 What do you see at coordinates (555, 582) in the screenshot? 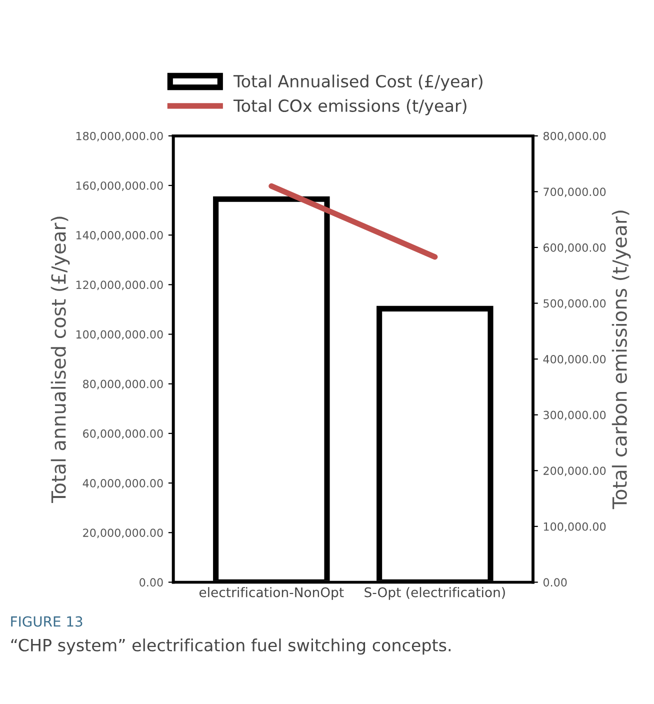
I see `y2-tick-label: 0.00` at bounding box center [555, 582].